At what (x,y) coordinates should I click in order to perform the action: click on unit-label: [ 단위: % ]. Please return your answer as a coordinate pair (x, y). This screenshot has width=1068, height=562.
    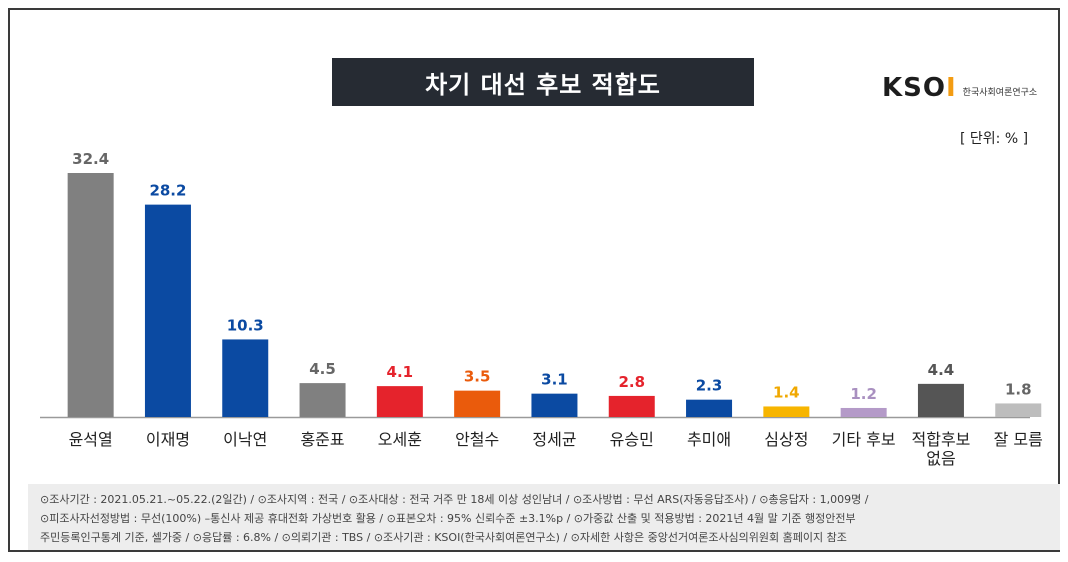
    Looking at the image, I should click on (994, 139).